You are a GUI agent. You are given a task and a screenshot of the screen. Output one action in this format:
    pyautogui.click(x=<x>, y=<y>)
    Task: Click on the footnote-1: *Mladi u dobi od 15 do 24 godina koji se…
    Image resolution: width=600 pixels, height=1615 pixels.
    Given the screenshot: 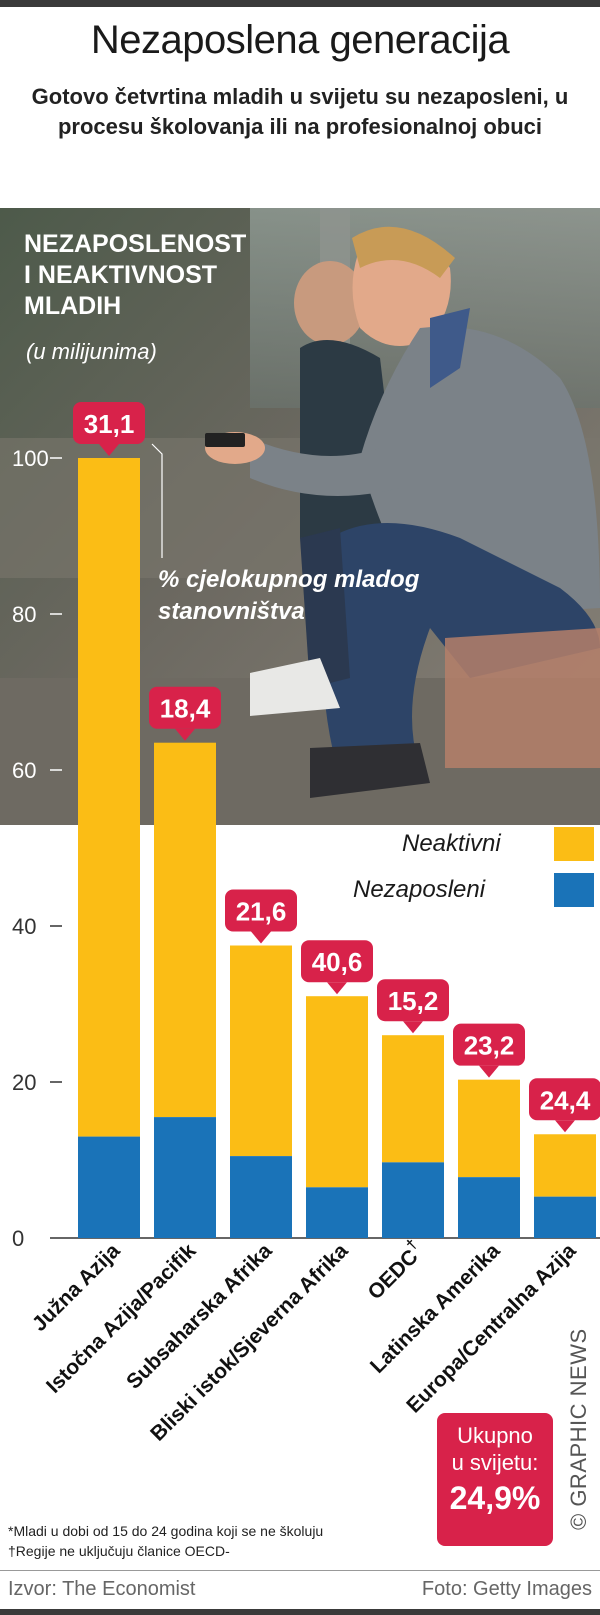 What is the action you would take?
    pyautogui.click(x=166, y=1531)
    